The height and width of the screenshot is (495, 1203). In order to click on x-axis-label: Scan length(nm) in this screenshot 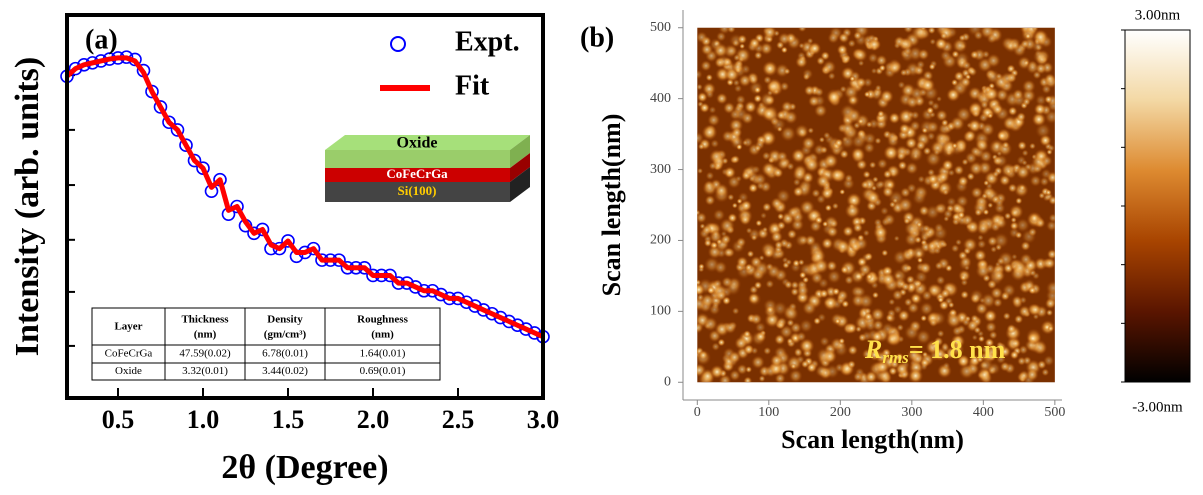, I will do `click(872, 439)`.